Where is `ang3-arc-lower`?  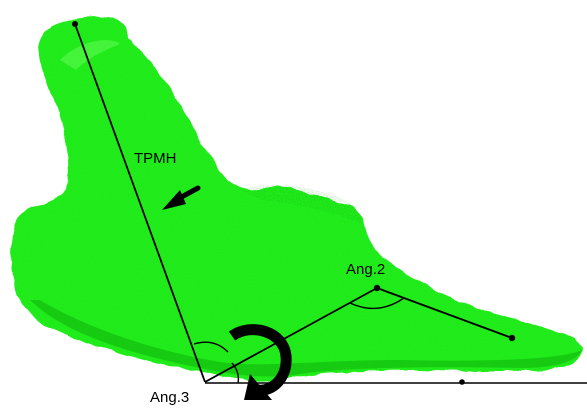
ang3-arc-lower is located at coordinates (235, 373).